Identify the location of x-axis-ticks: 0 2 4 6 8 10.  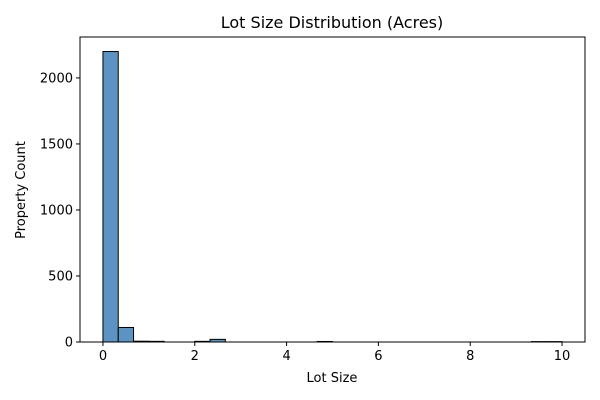
(335, 353).